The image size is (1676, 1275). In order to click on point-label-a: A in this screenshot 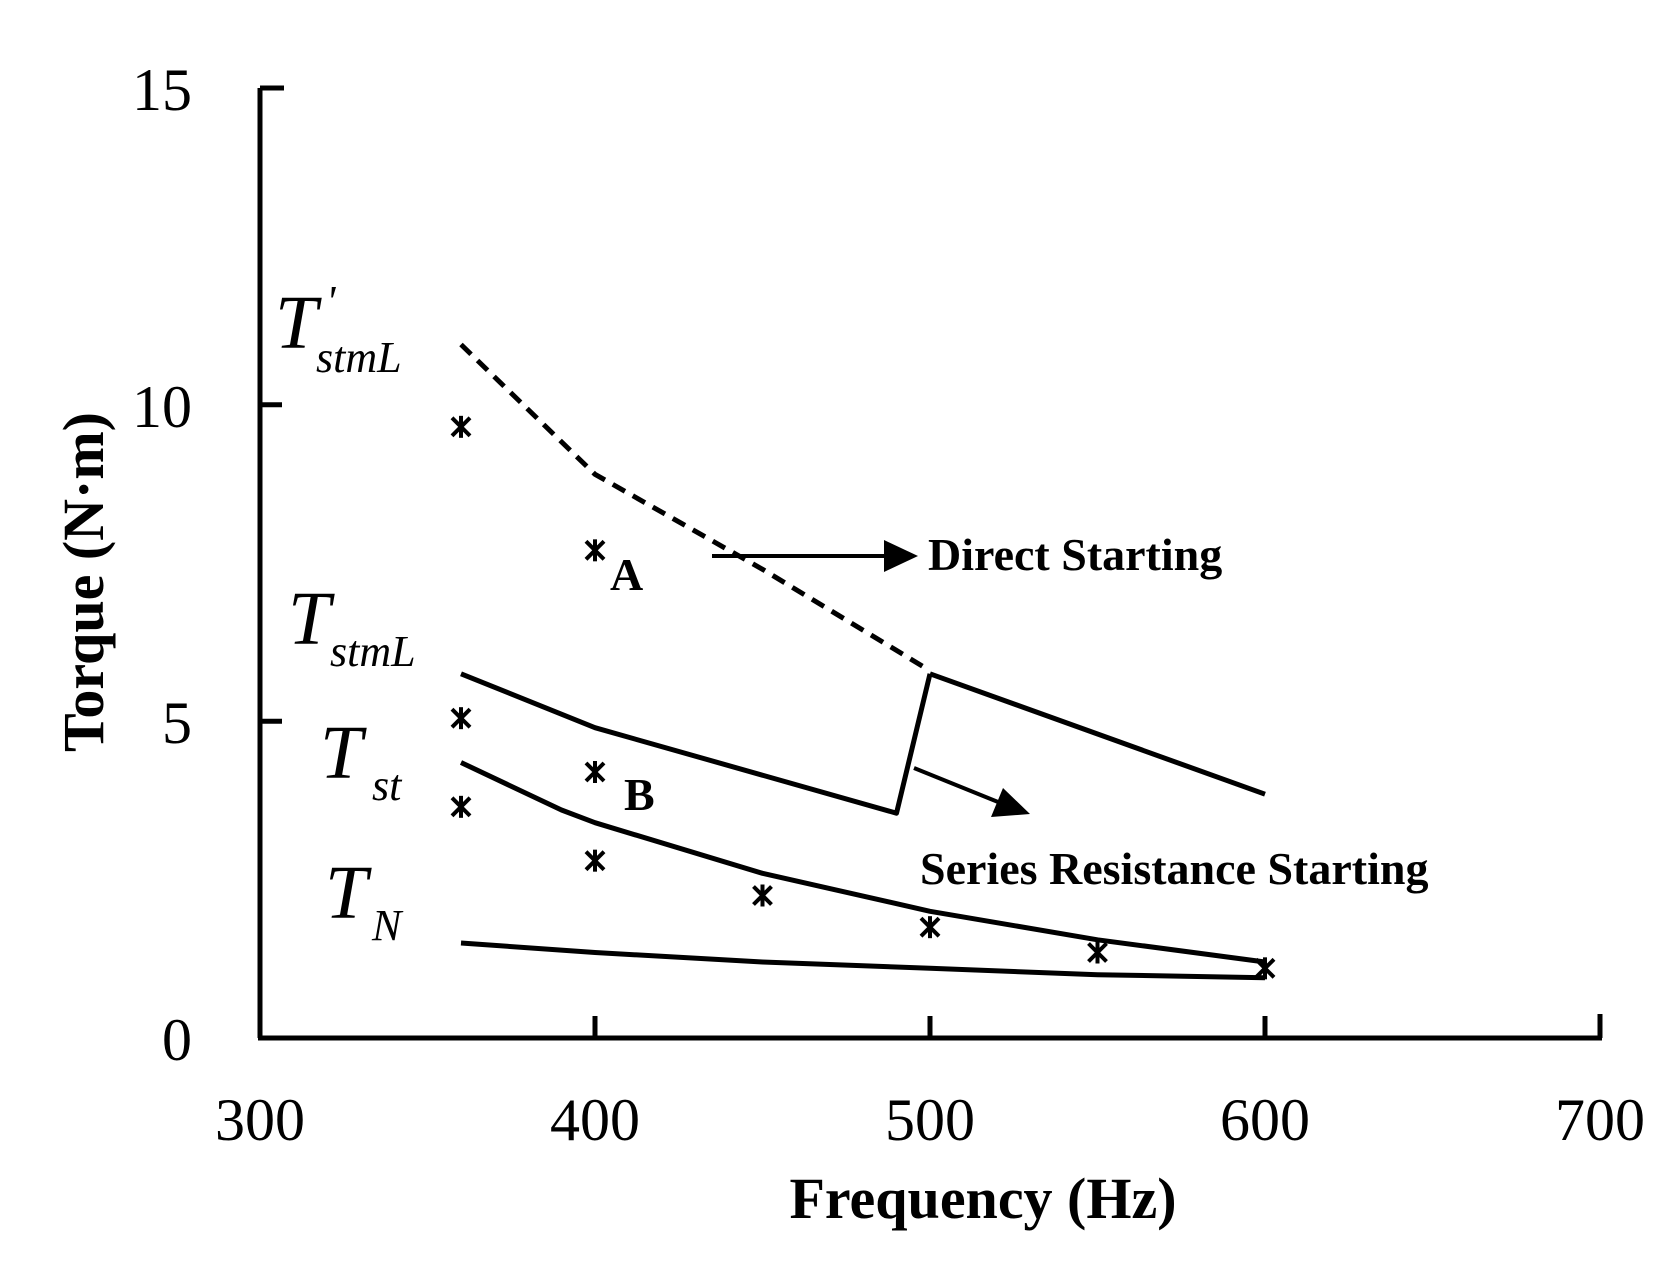, I will do `click(626, 574)`.